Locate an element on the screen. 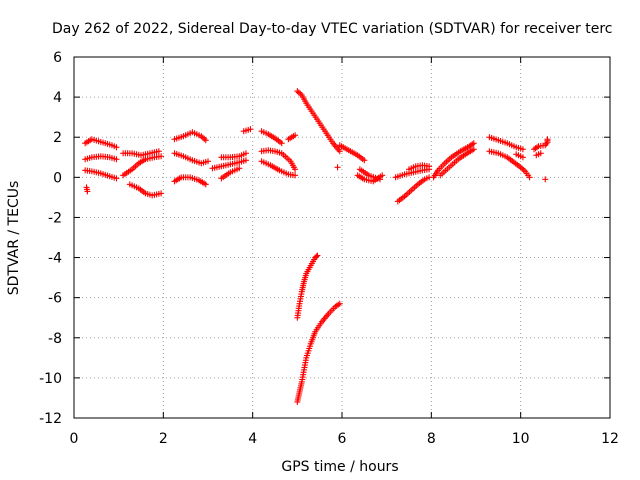 This screenshot has width=640, height=480. x-tick-label: 12 is located at coordinates (610, 439).